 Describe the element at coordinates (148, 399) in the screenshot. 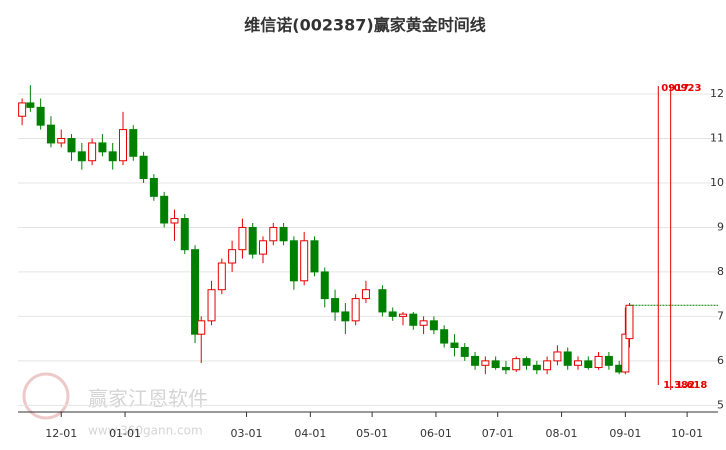

I see `watermark-text: 赢家江恩软件` at that location.